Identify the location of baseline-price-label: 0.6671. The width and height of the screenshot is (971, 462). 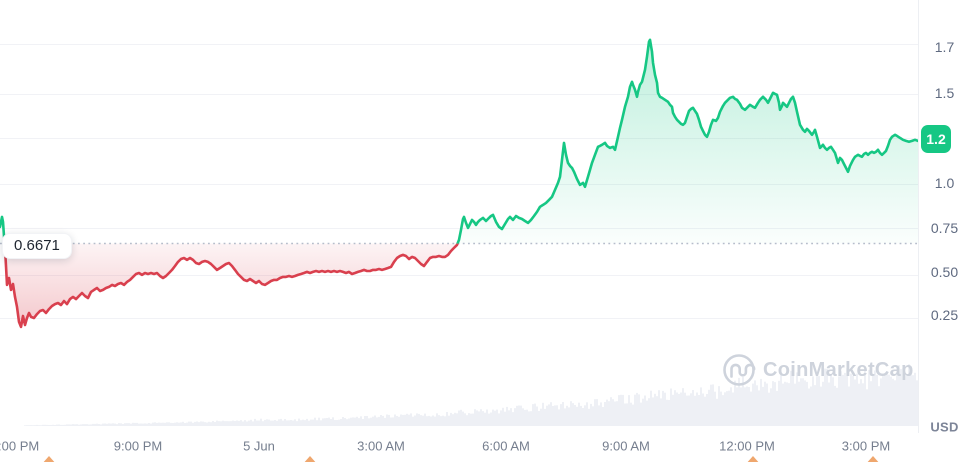
(37, 246).